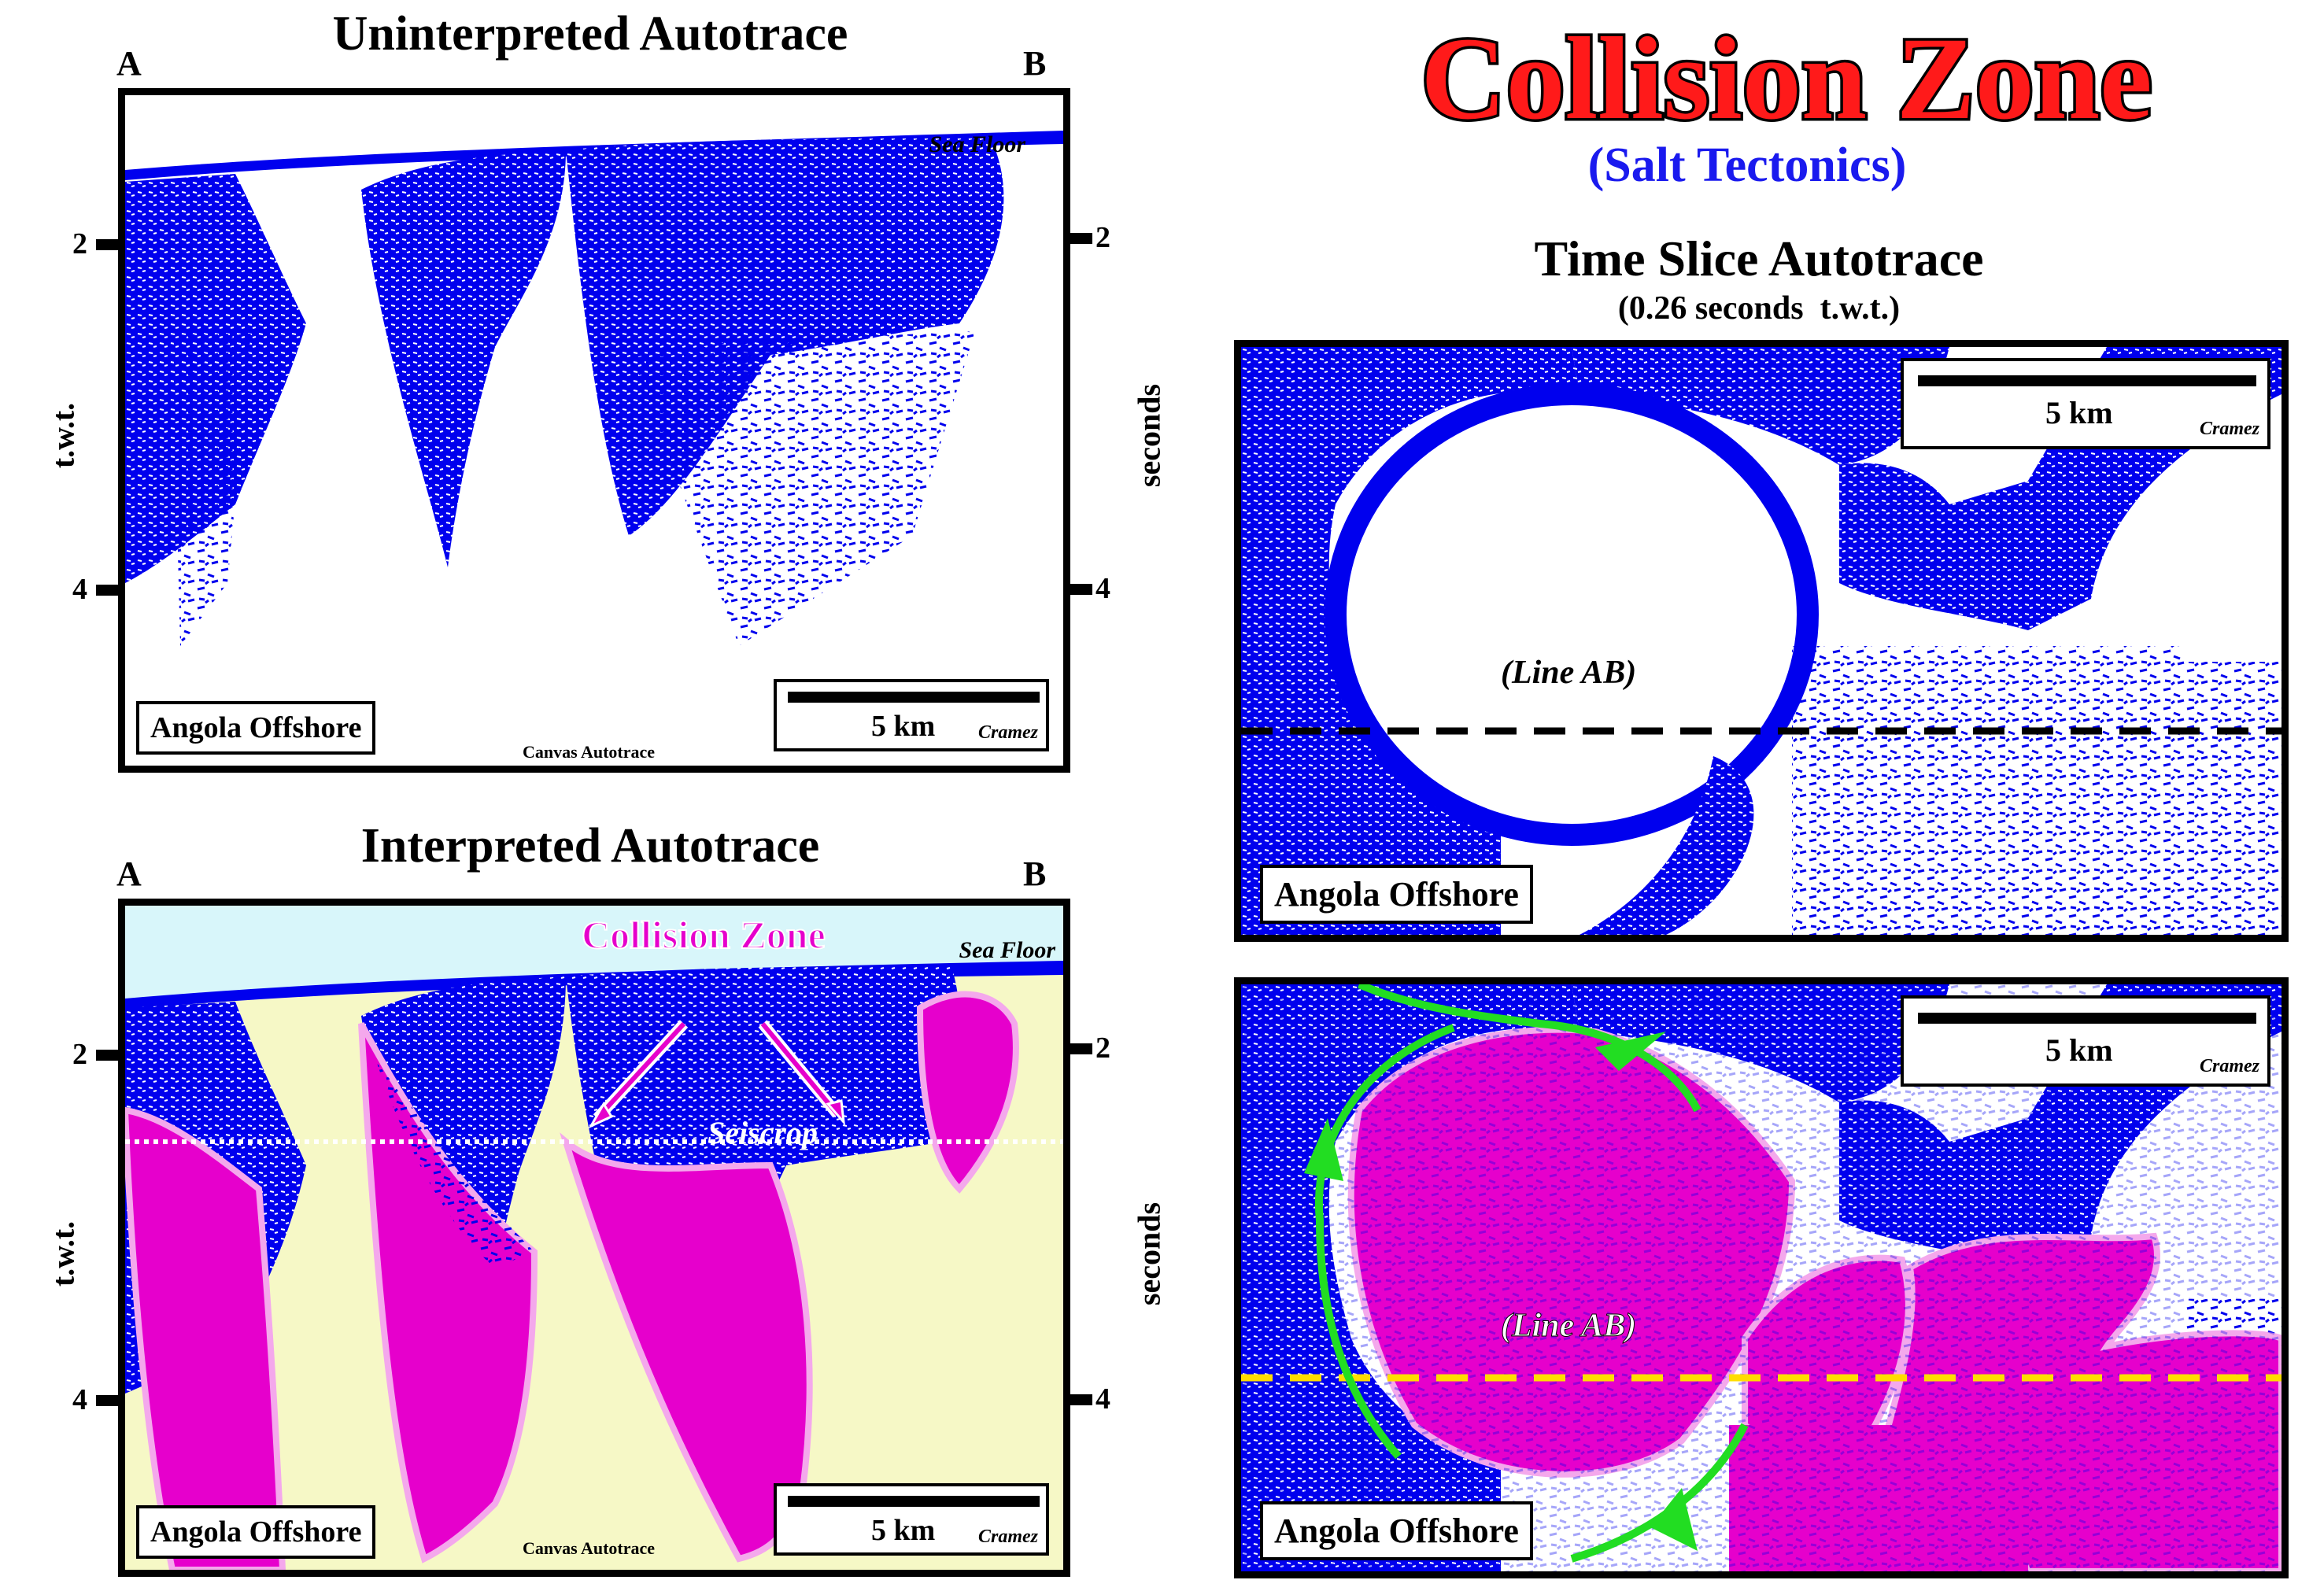  What do you see at coordinates (914, 697) in the screenshot?
I see `scale-bar` at bounding box center [914, 697].